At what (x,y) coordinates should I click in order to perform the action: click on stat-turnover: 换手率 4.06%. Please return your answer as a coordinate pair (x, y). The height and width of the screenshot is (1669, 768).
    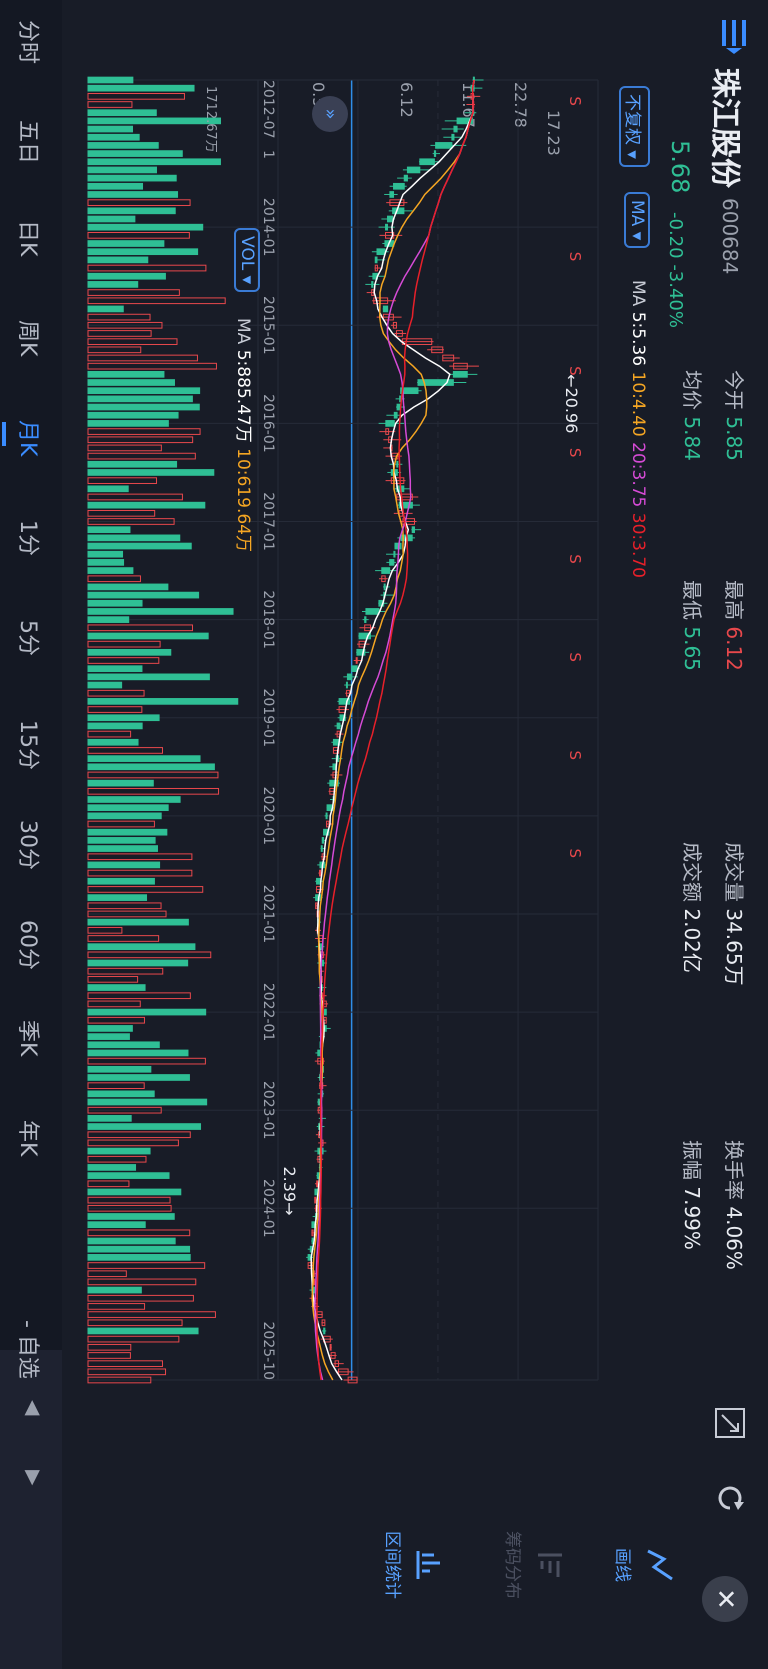
    Looking at the image, I should click on (735, 1205).